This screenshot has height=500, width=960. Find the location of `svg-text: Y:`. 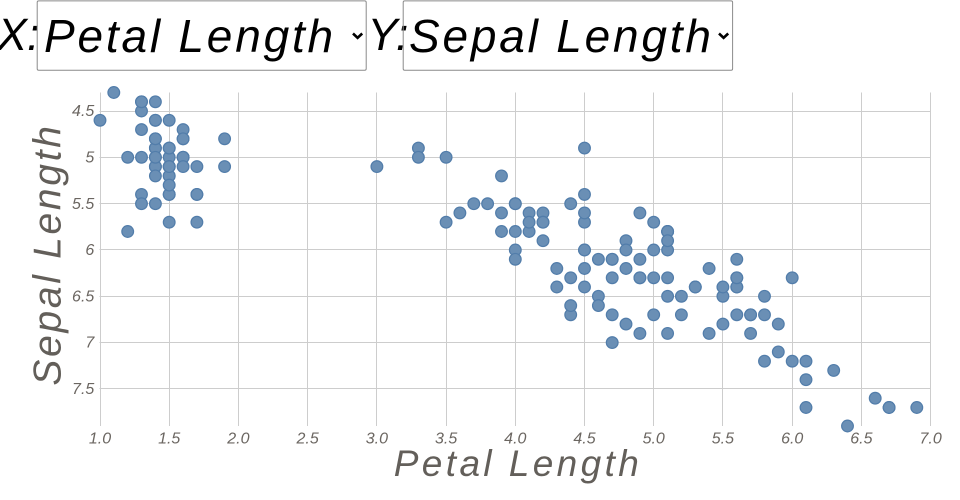

svg-text: Y: is located at coordinates (388, 34).